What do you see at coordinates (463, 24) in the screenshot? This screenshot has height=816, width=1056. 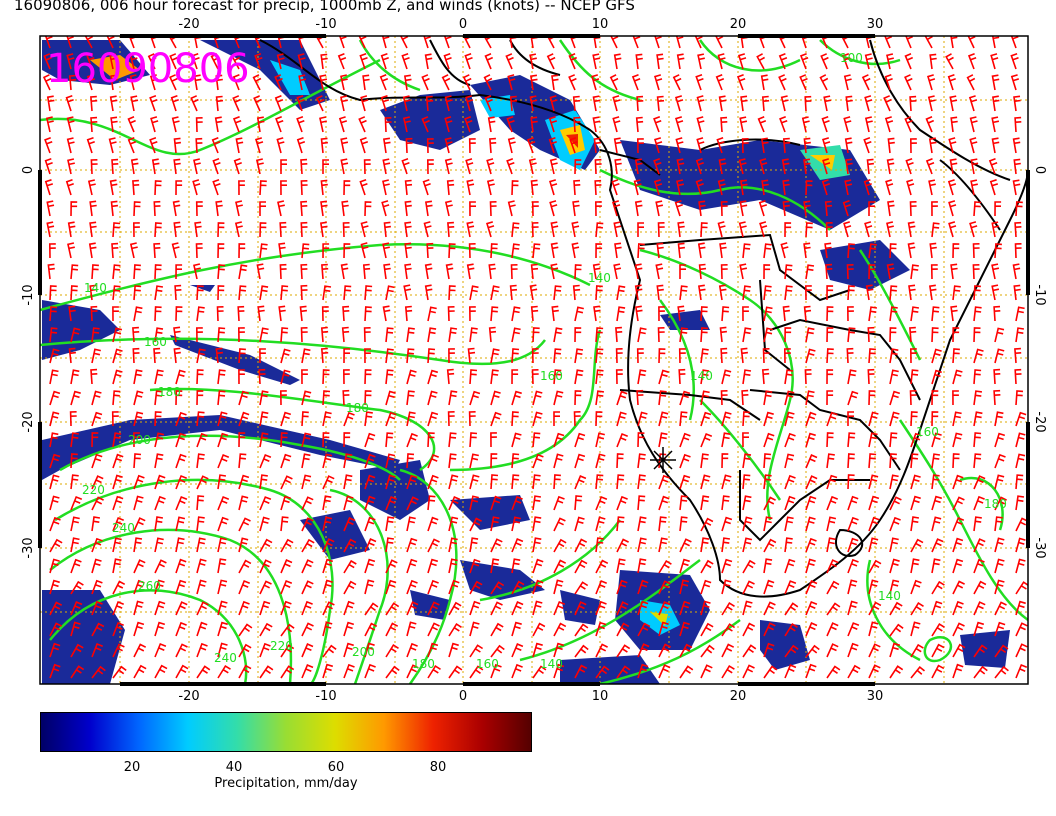 I see `lon-tick-label: 0` at bounding box center [463, 24].